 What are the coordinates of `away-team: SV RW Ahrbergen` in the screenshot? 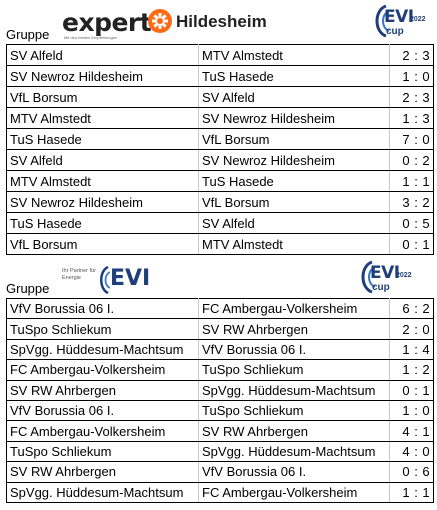 It's located at (294, 431).